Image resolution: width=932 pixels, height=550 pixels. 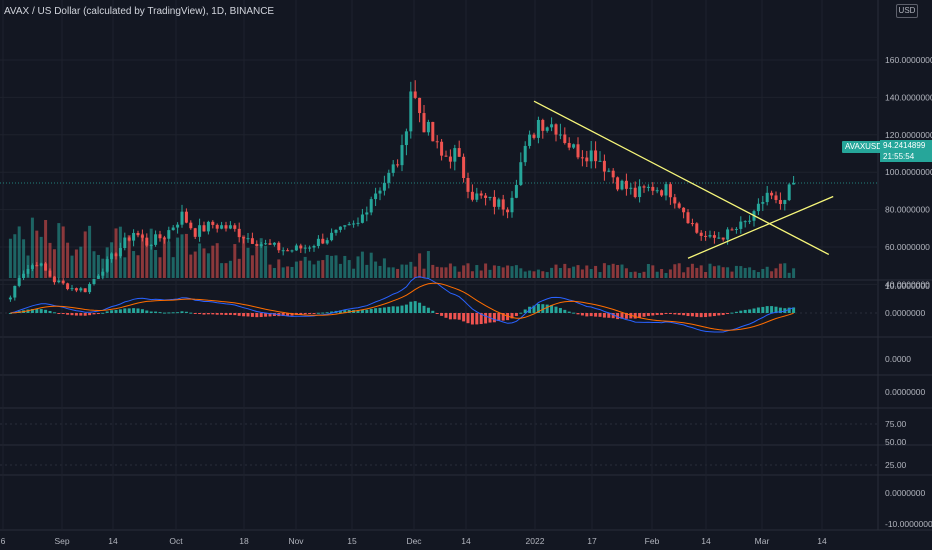 What do you see at coordinates (762, 541) in the screenshot?
I see `time-tick-label: Mar` at bounding box center [762, 541].